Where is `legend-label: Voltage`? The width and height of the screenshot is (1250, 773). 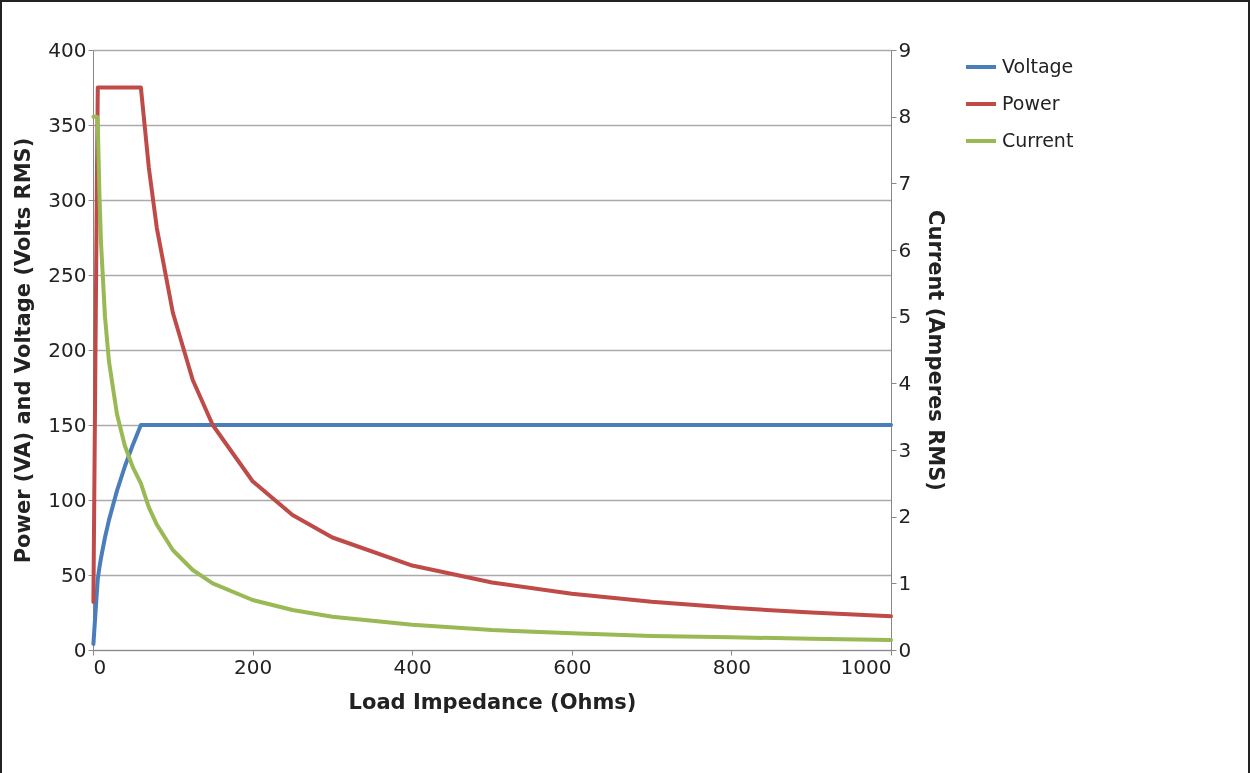
legend-label: Voltage is located at coordinates (1038, 66).